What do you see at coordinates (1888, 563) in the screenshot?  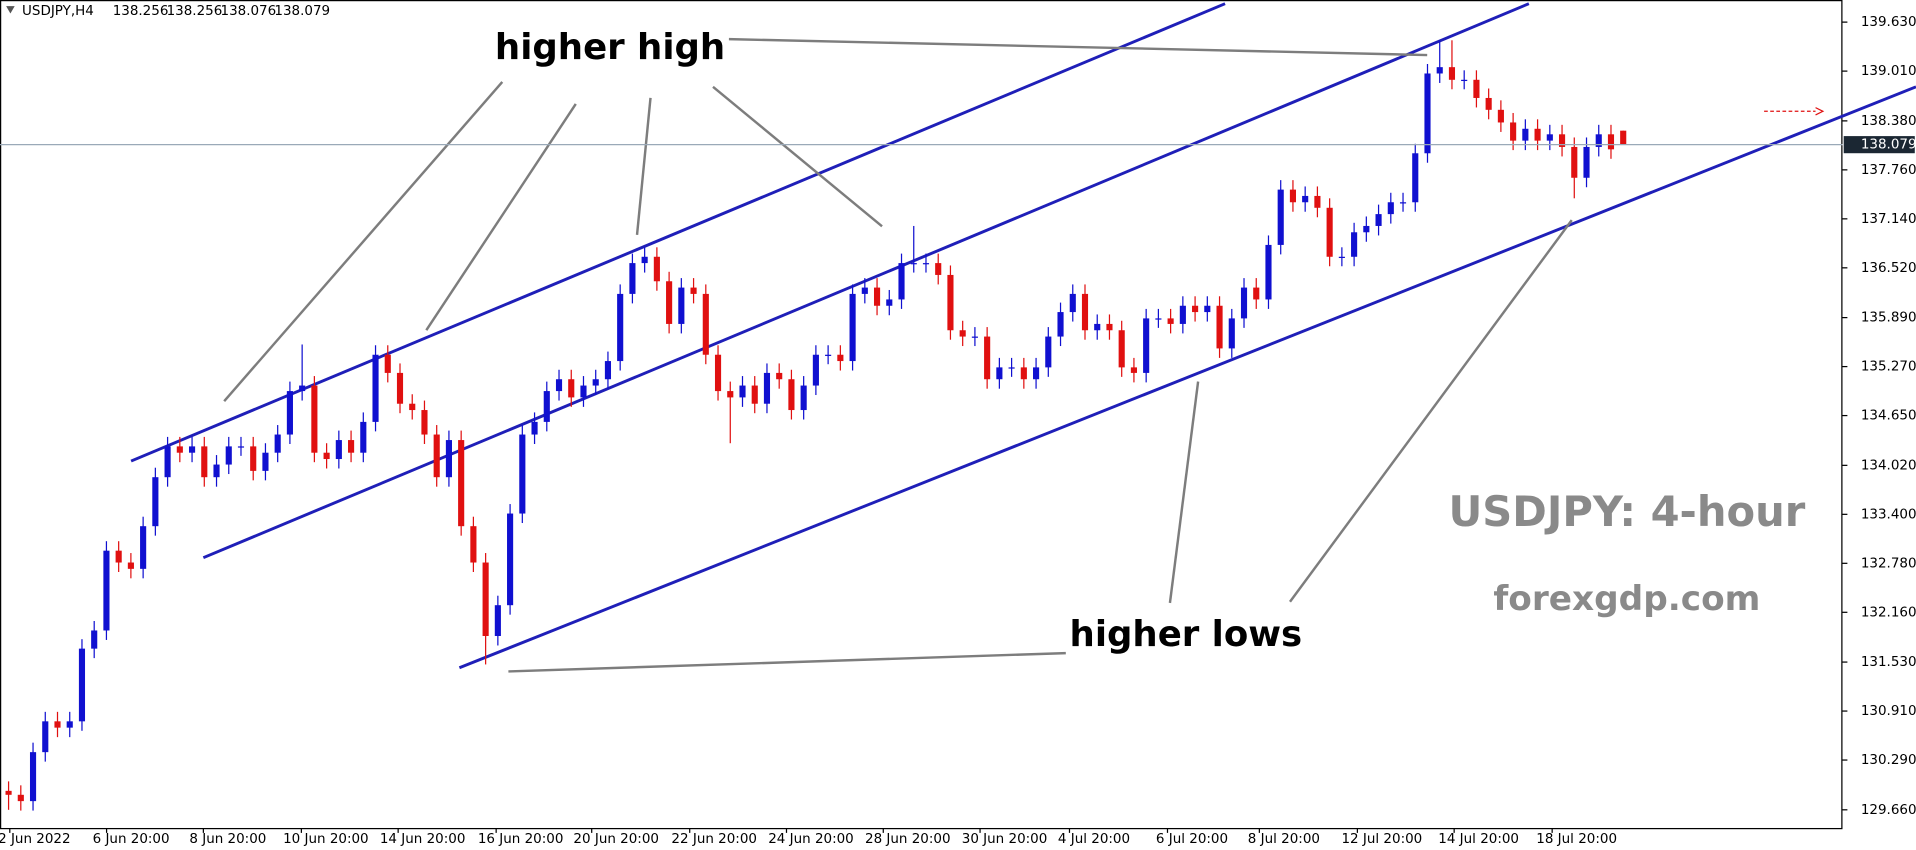 I see `y-tick-label: 132.780` at bounding box center [1888, 563].